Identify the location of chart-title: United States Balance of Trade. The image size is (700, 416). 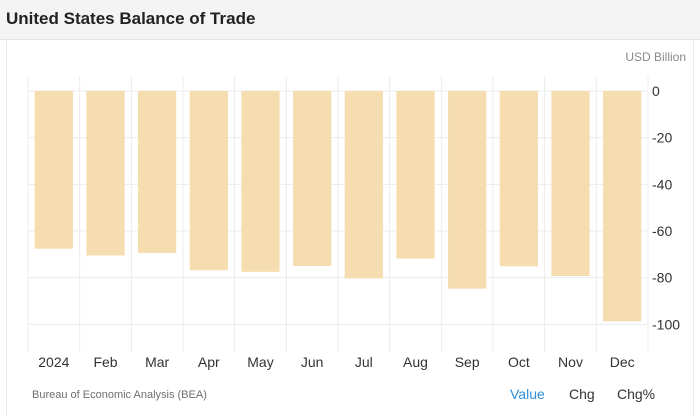
(131, 18).